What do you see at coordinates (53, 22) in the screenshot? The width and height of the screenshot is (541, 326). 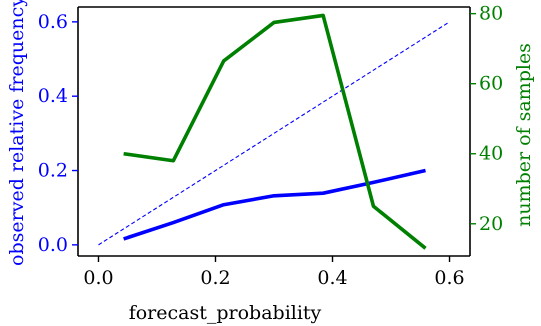 I see `left-y-tick-label: 0.6` at bounding box center [53, 22].